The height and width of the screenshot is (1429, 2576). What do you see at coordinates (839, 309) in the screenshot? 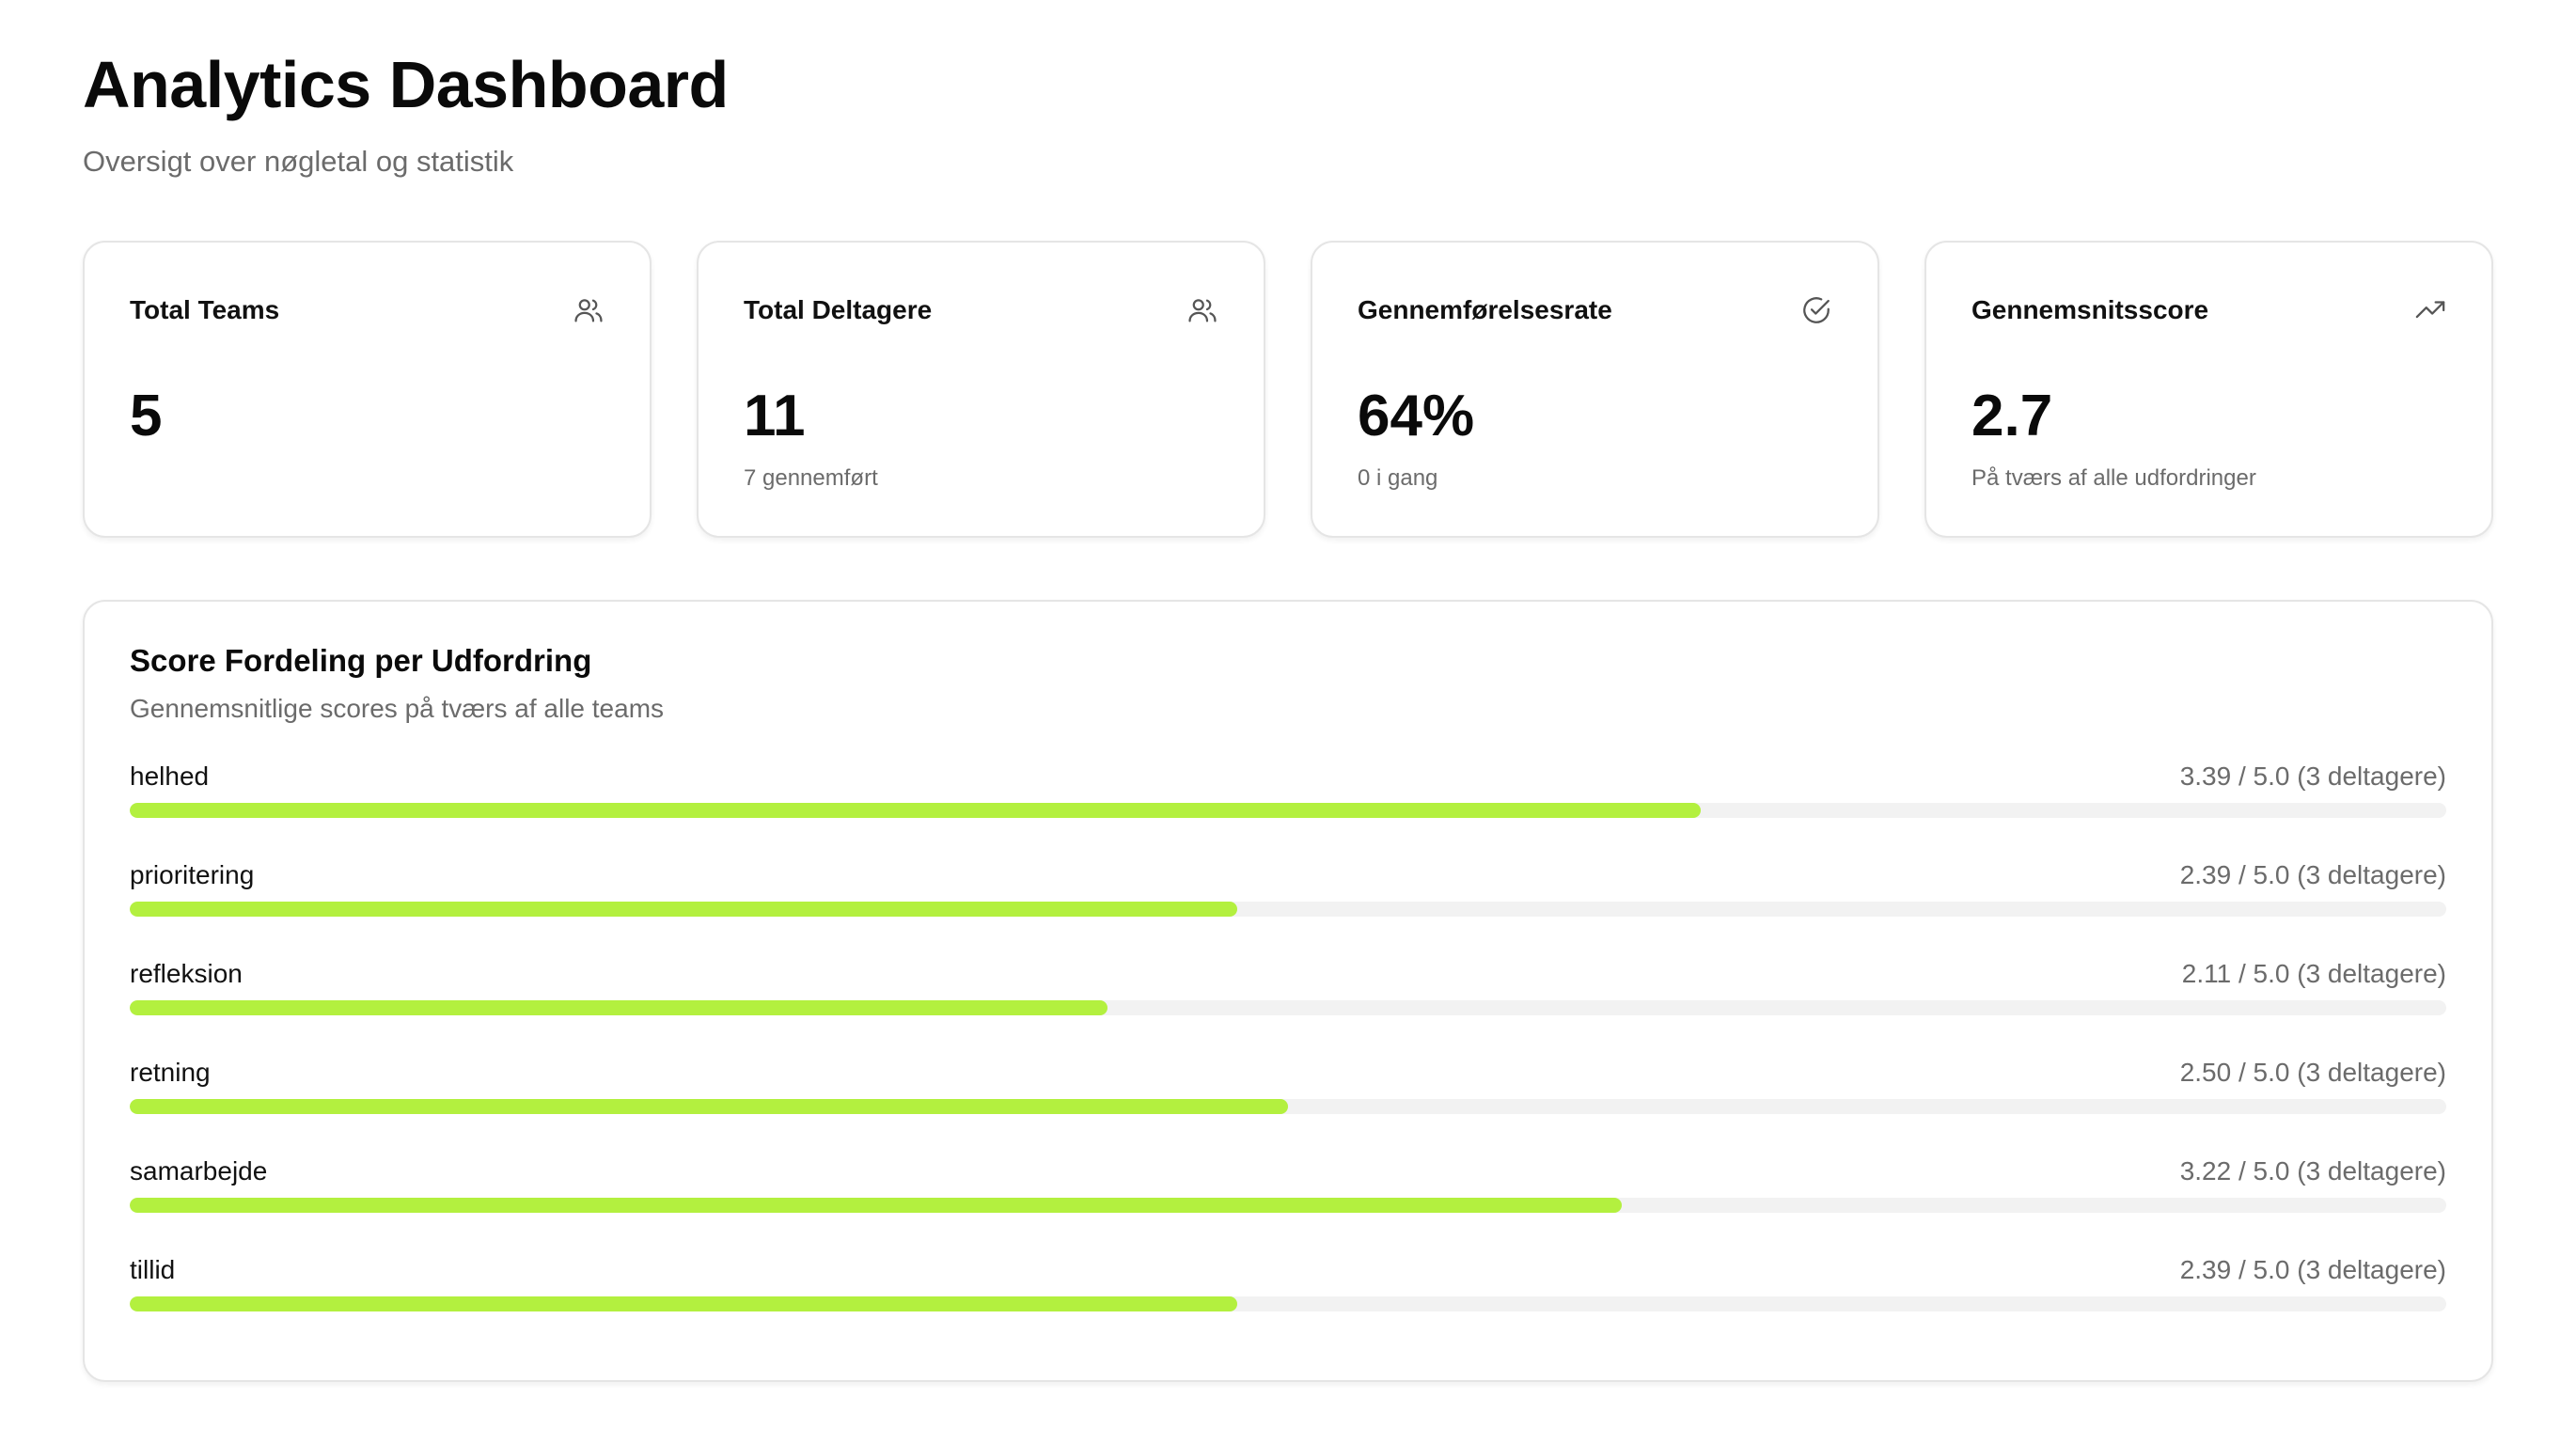
I see `stat-label: Total Deltagere` at bounding box center [839, 309].